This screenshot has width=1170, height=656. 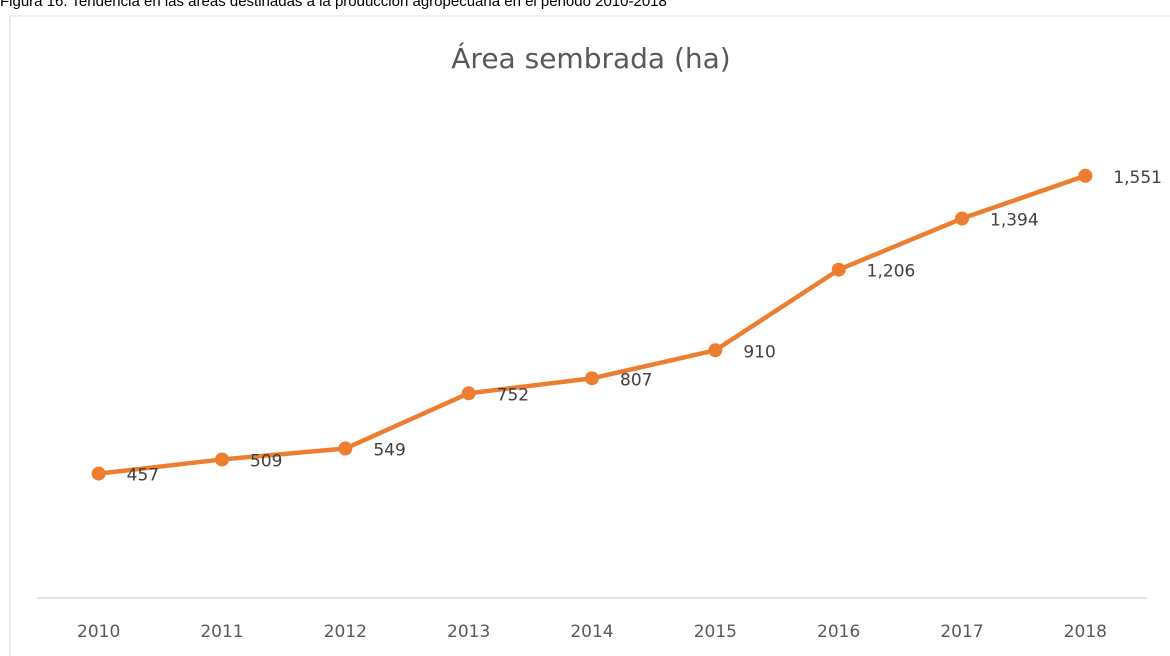 What do you see at coordinates (759, 352) in the screenshot?
I see `data-label: 910` at bounding box center [759, 352].